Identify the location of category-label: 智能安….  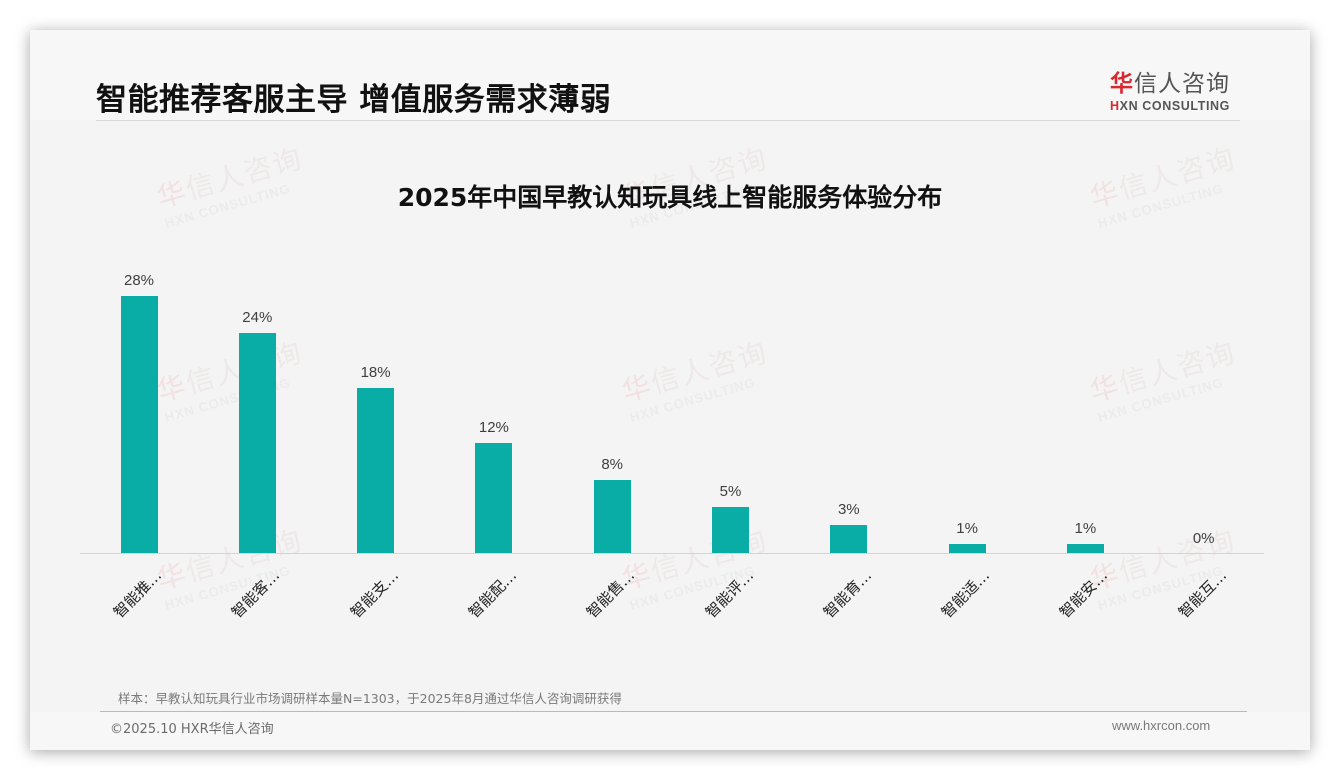
(1084, 594).